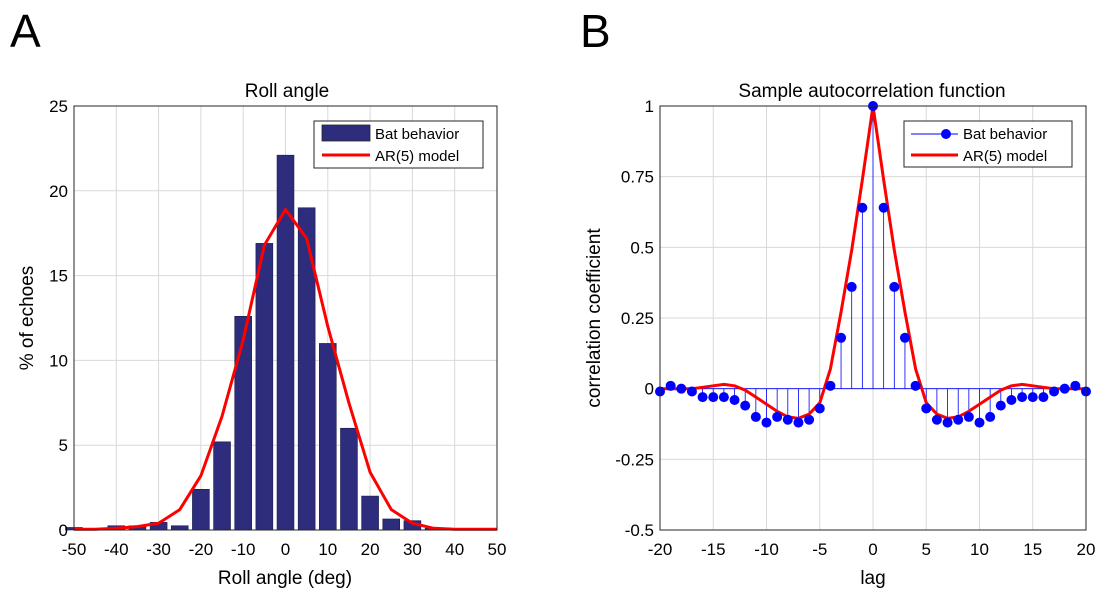 The width and height of the screenshot is (1112, 590). What do you see at coordinates (285, 578) in the screenshot?
I see `x-axis-label: Roll angle (deg)` at bounding box center [285, 578].